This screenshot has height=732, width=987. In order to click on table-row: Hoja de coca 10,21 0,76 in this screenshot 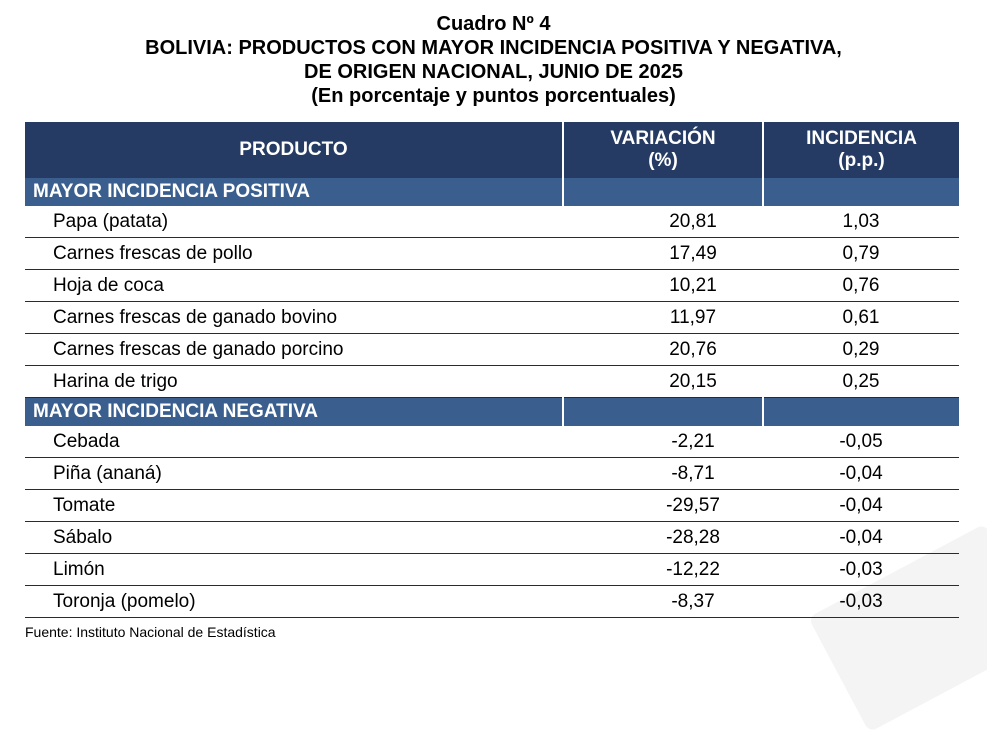, I will do `click(492, 285)`.